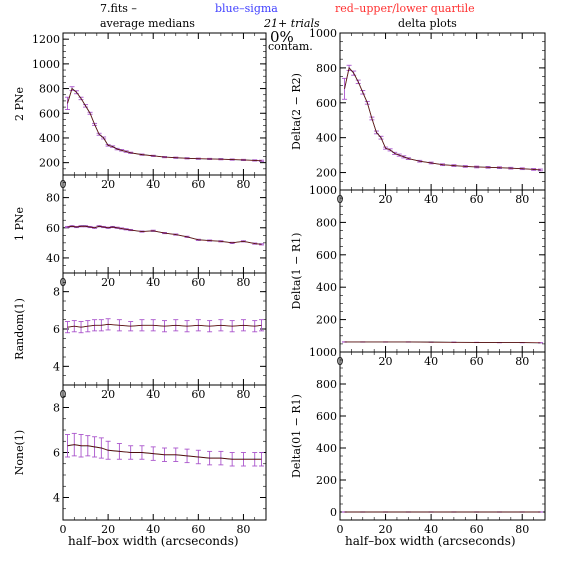 The height and width of the screenshot is (574, 574). I want to click on y-axis-label: Delta(01 − R1), so click(296, 436).